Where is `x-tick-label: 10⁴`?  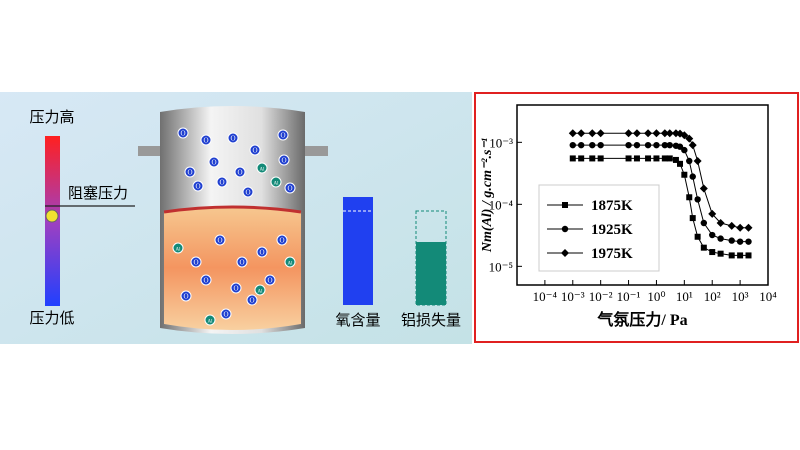
x-tick-label: 10⁴ is located at coordinates (768, 296).